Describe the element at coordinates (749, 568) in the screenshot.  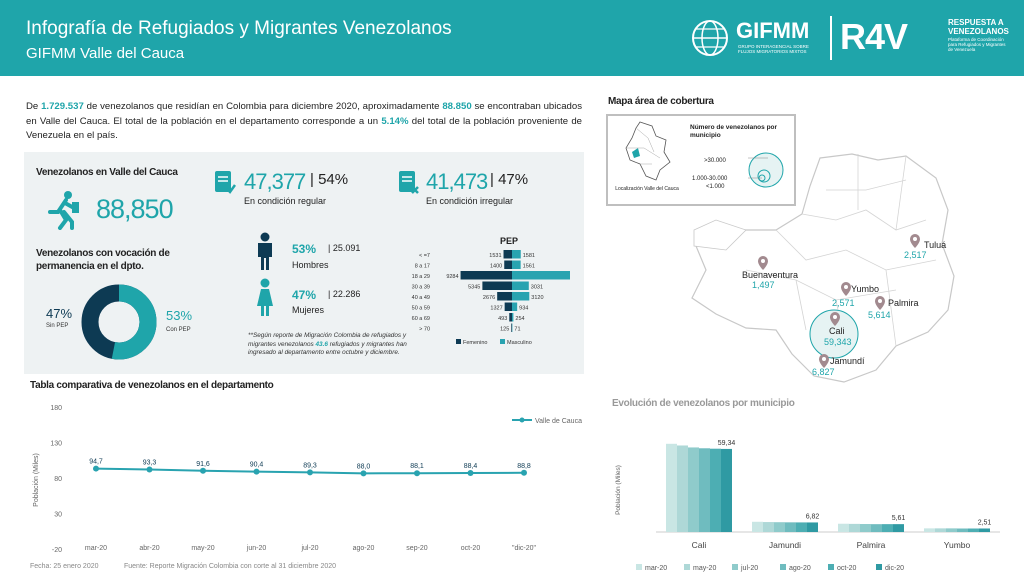
I see `legend-label: jul-20` at that location.